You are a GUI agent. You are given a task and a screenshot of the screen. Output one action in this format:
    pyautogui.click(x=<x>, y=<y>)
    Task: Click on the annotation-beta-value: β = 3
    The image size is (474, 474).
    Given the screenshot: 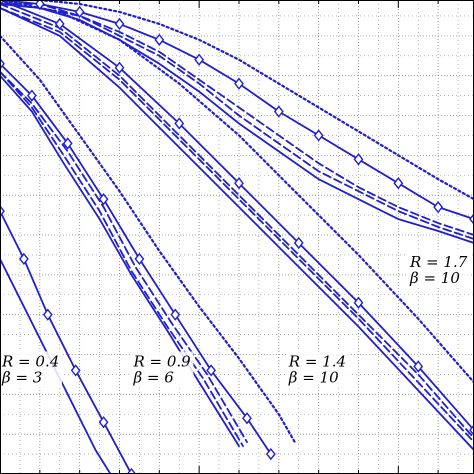 What is the action you would take?
    pyautogui.click(x=21, y=377)
    